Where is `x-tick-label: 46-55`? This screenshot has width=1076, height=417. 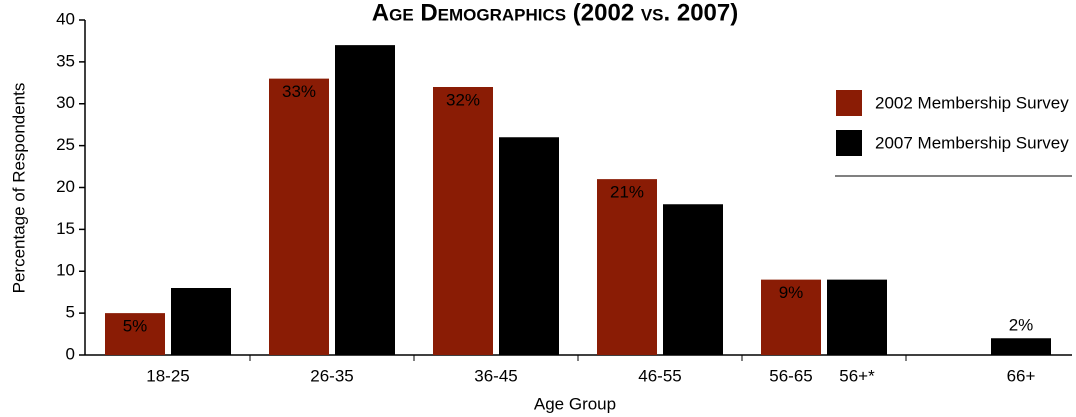
x-tick-label: 46-55 is located at coordinates (659, 375).